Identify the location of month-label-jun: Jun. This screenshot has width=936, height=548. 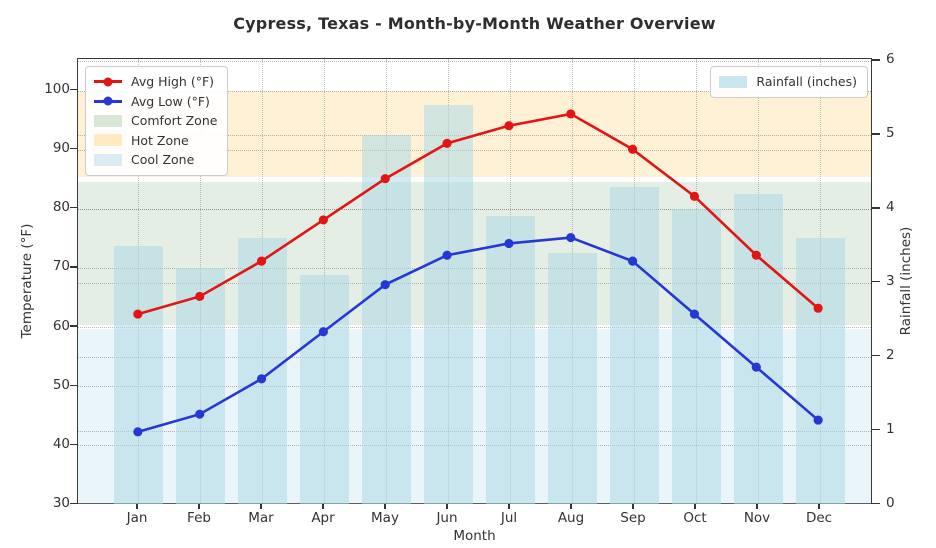
(447, 518).